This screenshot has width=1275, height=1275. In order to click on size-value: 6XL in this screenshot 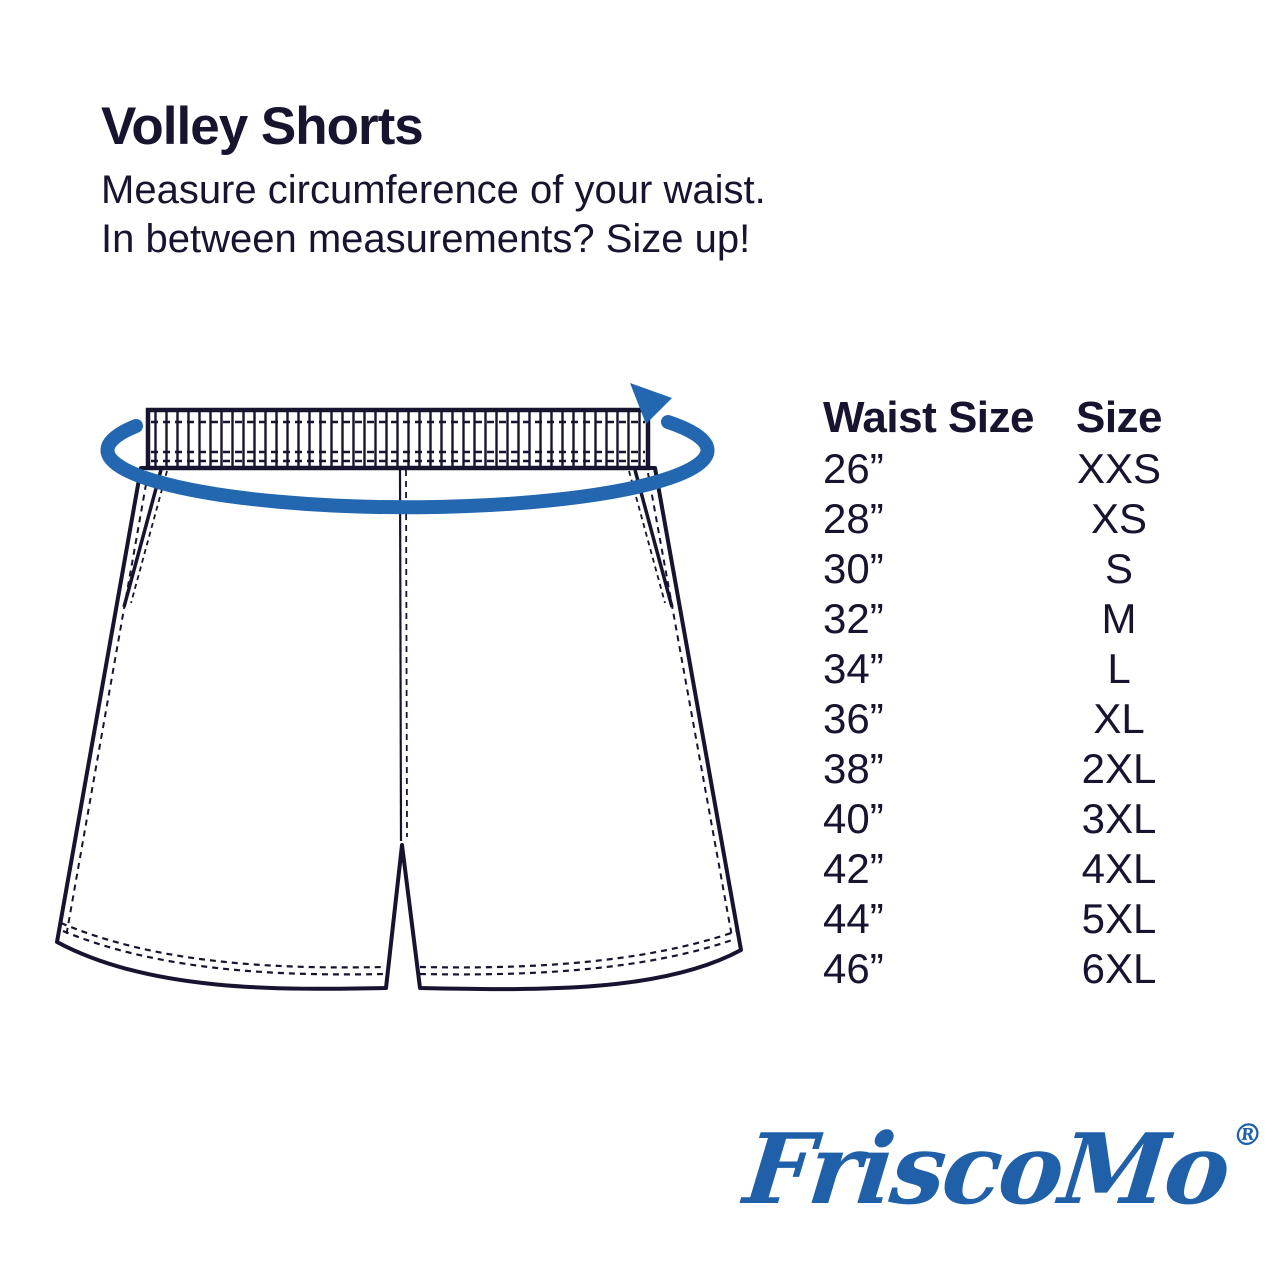, I will do `click(1119, 968)`.